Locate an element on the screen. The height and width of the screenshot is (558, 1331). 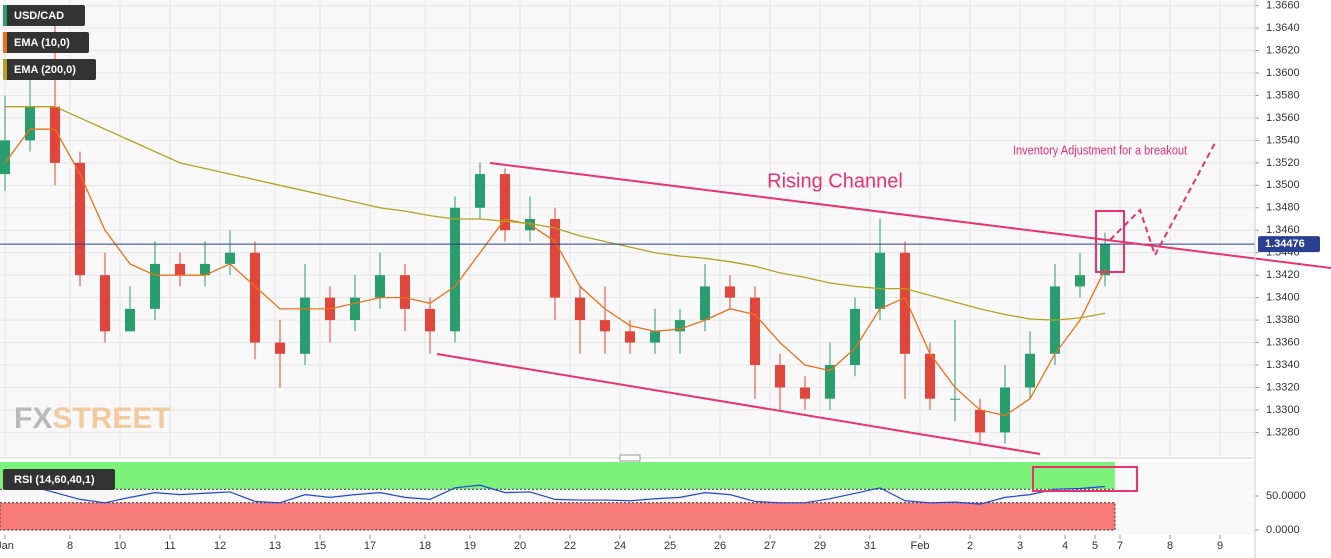
y-tick-label: 50.0000 is located at coordinates (1286, 496).